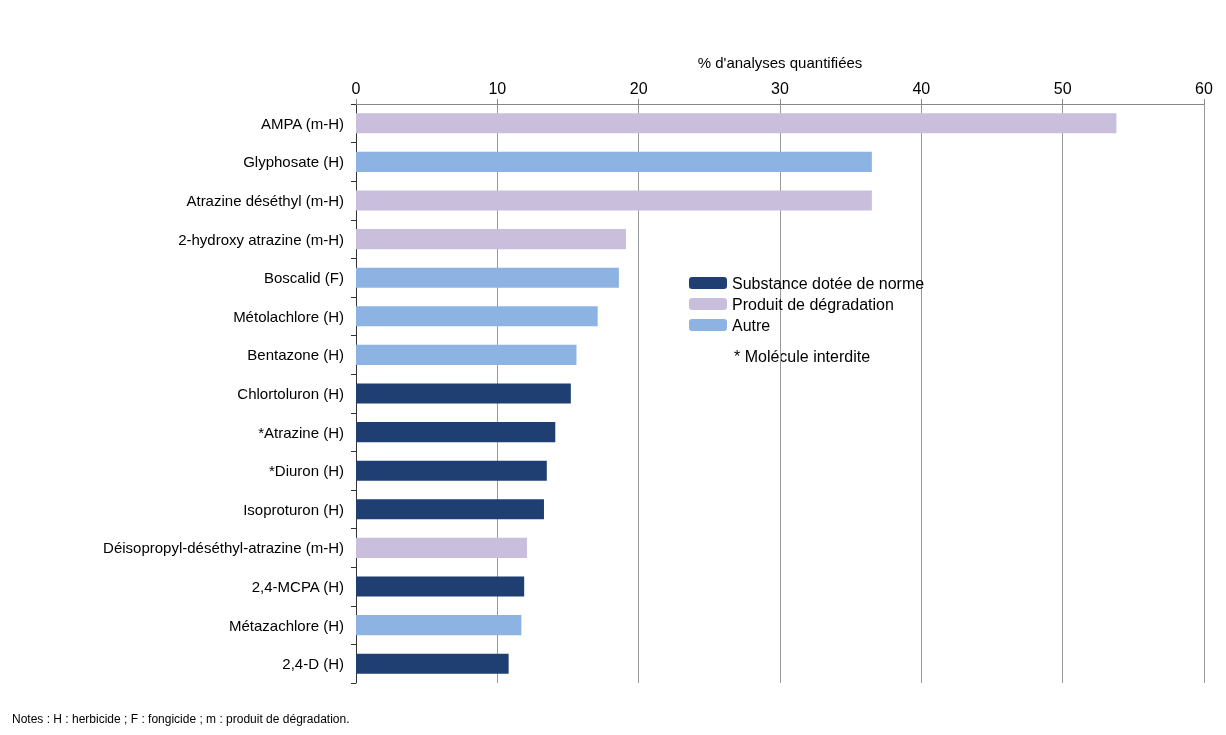  Describe the element at coordinates (295, 355) in the screenshot. I see `y-tick-label: Bentazone (H)` at that location.